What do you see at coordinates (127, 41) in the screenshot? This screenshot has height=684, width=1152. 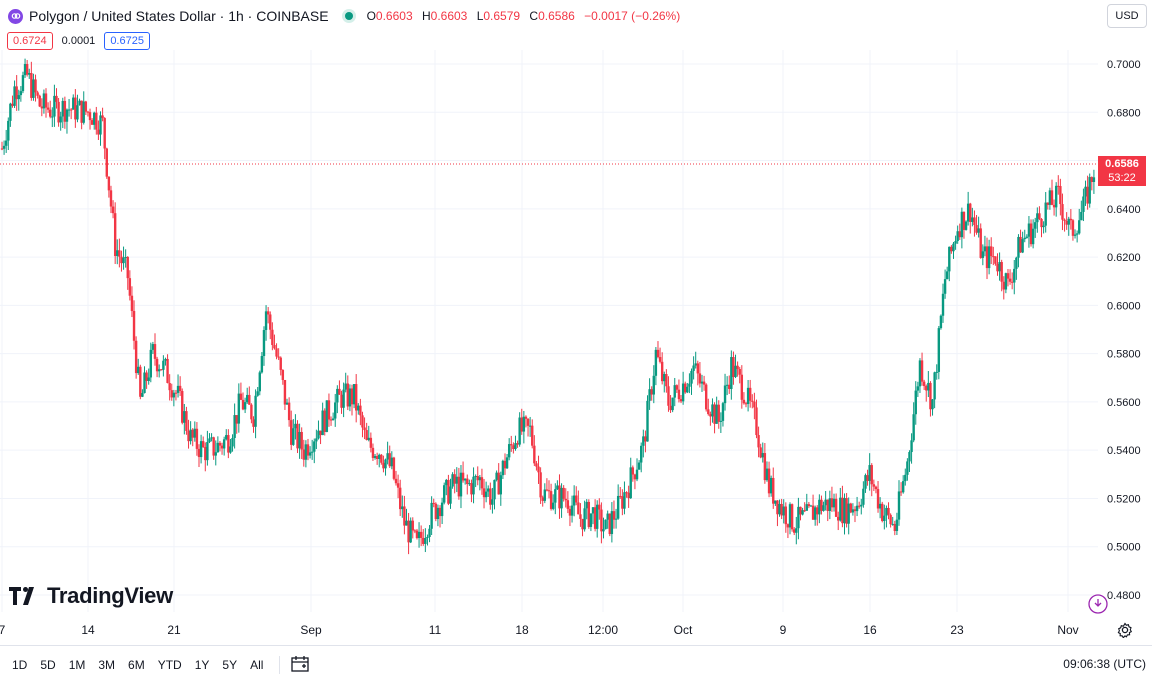 I see `buy-button: 0.6725` at bounding box center [127, 41].